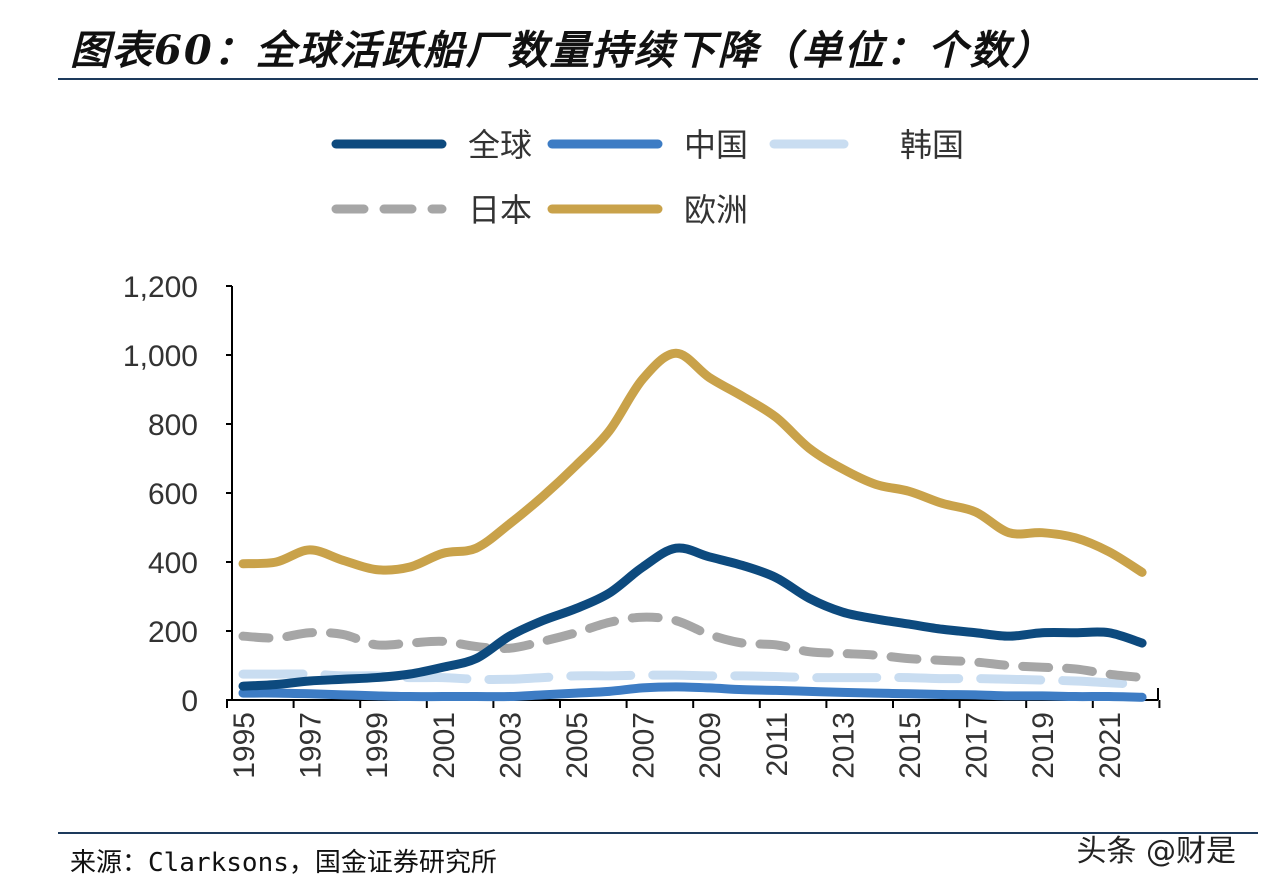  What do you see at coordinates (173, 494) in the screenshot?
I see `y-tick-label: 600` at bounding box center [173, 494].